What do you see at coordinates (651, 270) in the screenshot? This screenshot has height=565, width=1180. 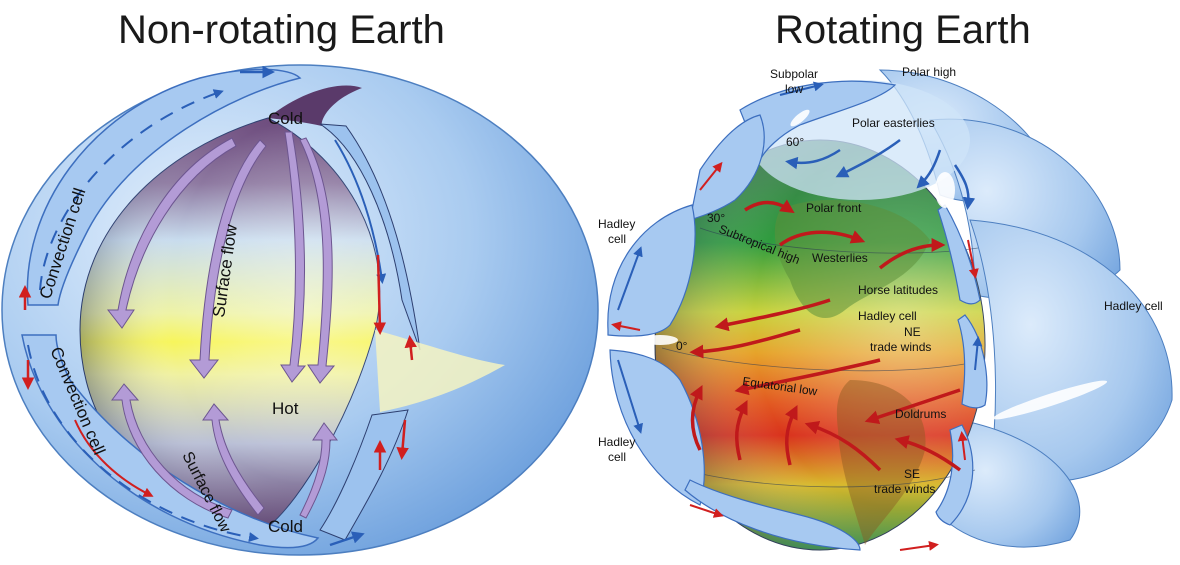 I see `cell-tube-hadley-n` at bounding box center [651, 270].